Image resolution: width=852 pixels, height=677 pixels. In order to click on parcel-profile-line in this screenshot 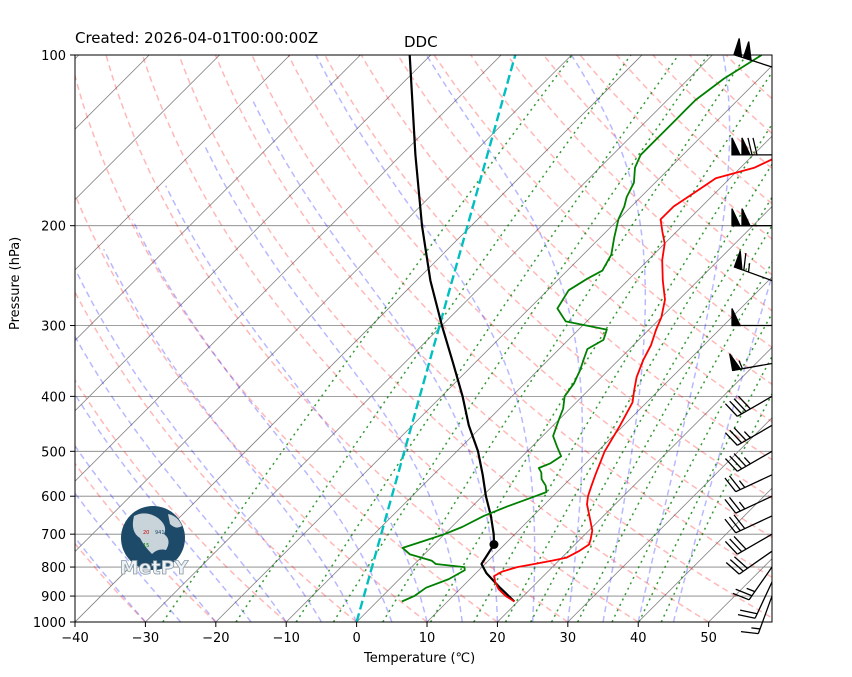, I will do `click(462, 329)`.